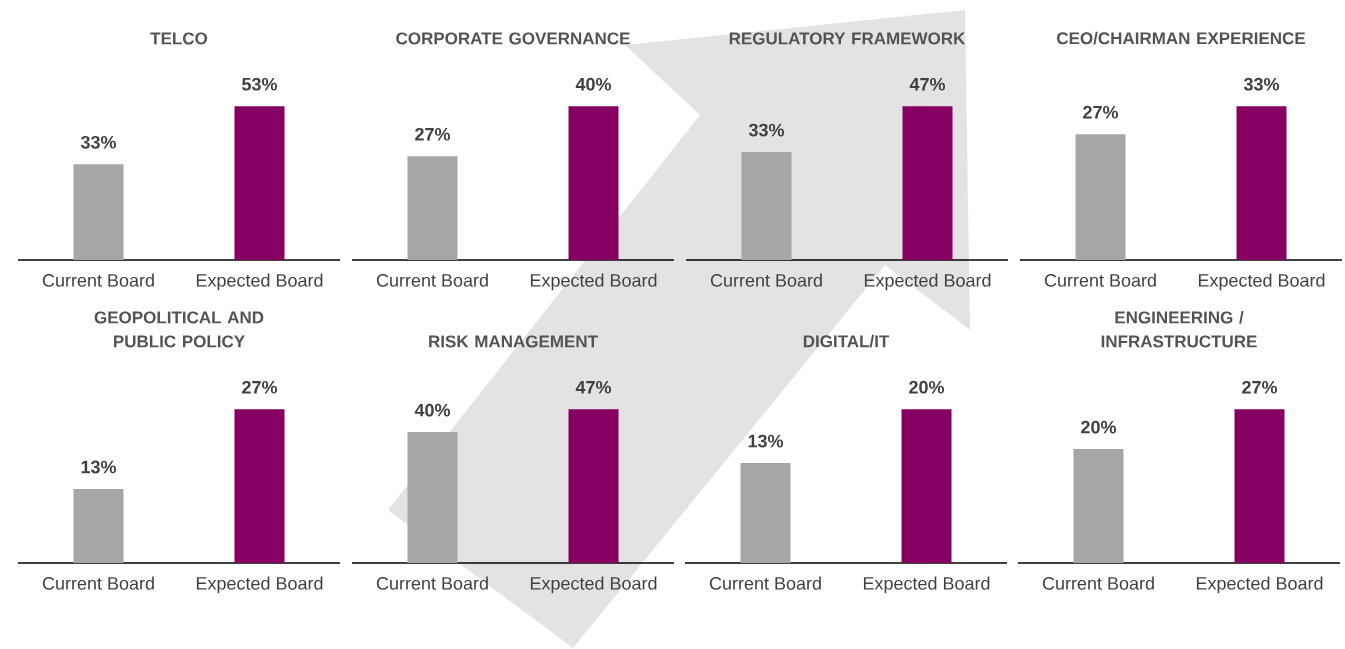 The image size is (1345, 649). I want to click on chart-title: CEO/CHAIRMAN EXPERIENCE, so click(1181, 38).